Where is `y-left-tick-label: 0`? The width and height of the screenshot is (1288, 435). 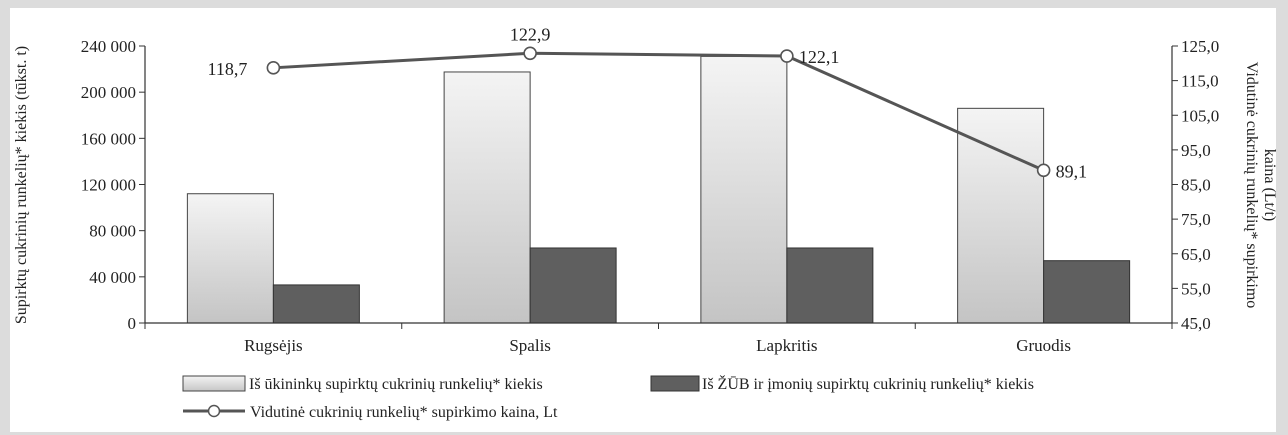
y-left-tick-label: 0 is located at coordinates (132, 323).